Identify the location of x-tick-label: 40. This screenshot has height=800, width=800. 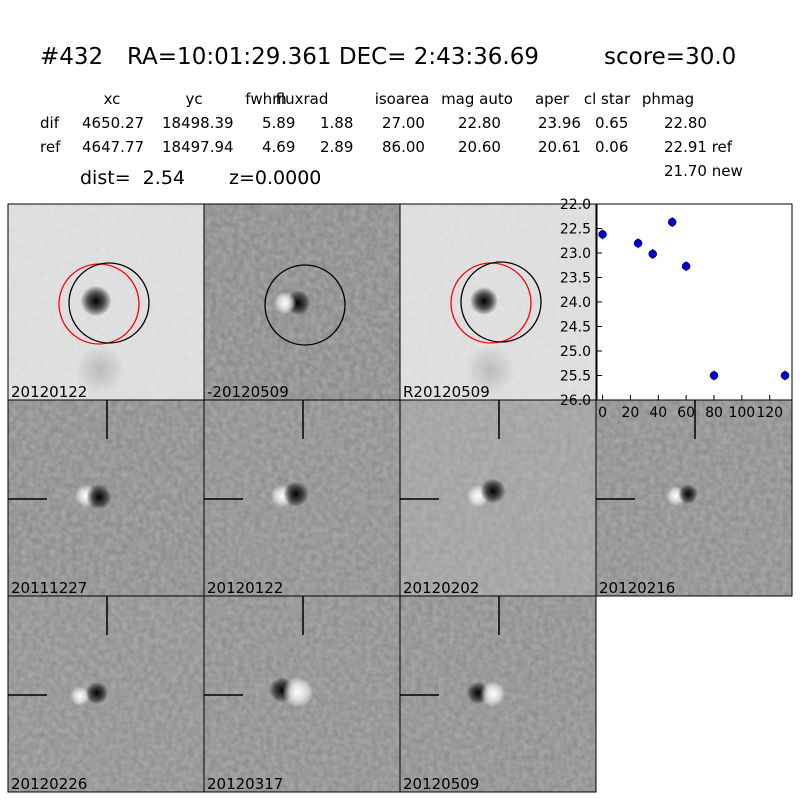
(658, 413).